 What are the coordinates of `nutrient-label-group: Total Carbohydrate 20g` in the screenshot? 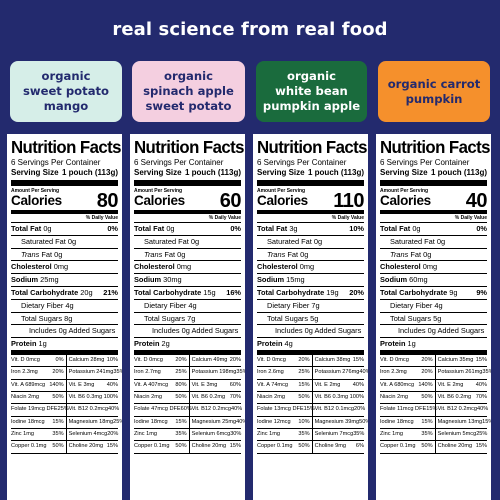 It's located at (52, 293).